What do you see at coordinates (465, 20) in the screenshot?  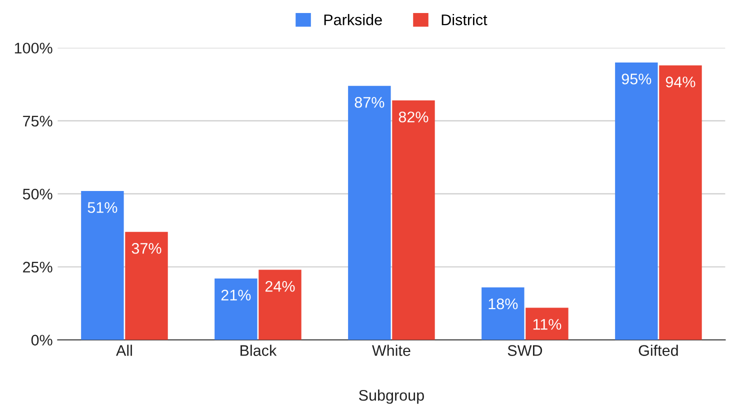 I see `legend-label: District` at bounding box center [465, 20].